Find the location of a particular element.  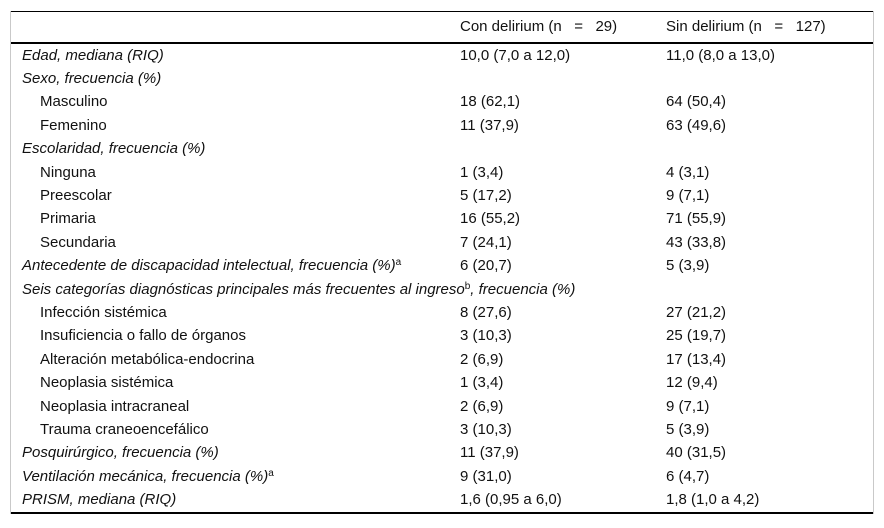

table-row: Preescolar 5 (17,2) 9 (7,1) is located at coordinates (442, 195).